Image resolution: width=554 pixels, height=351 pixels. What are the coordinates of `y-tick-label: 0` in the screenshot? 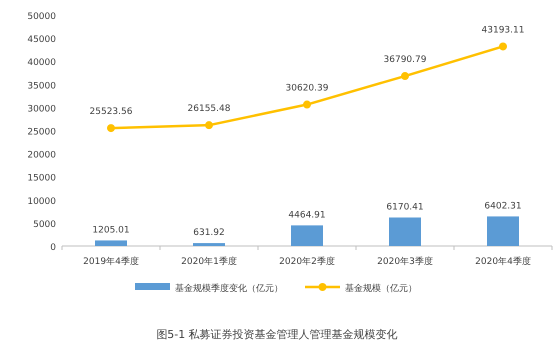 It's located at (53, 248).